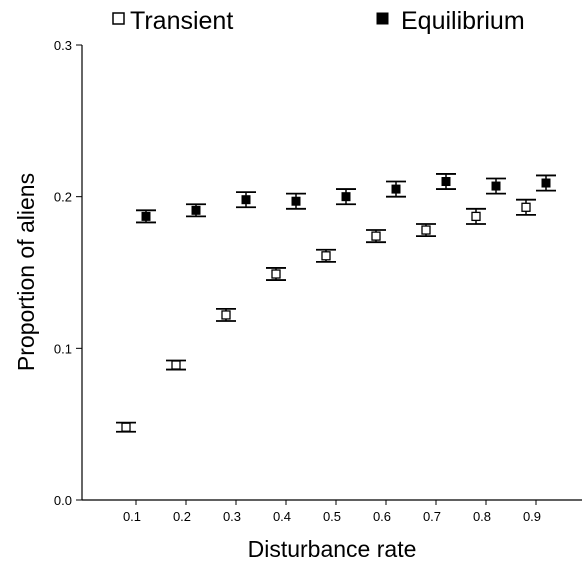  What do you see at coordinates (432, 516) in the screenshot?
I see `x-tick-label: 0.7` at bounding box center [432, 516].